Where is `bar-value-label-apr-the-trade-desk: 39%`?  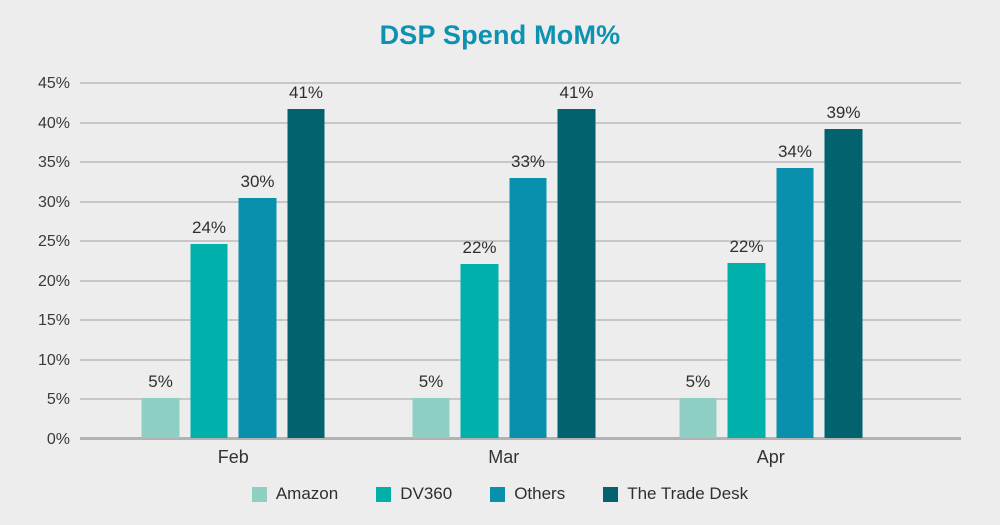 bar-value-label-apr-the-trade-desk: 39% is located at coordinates (843, 112).